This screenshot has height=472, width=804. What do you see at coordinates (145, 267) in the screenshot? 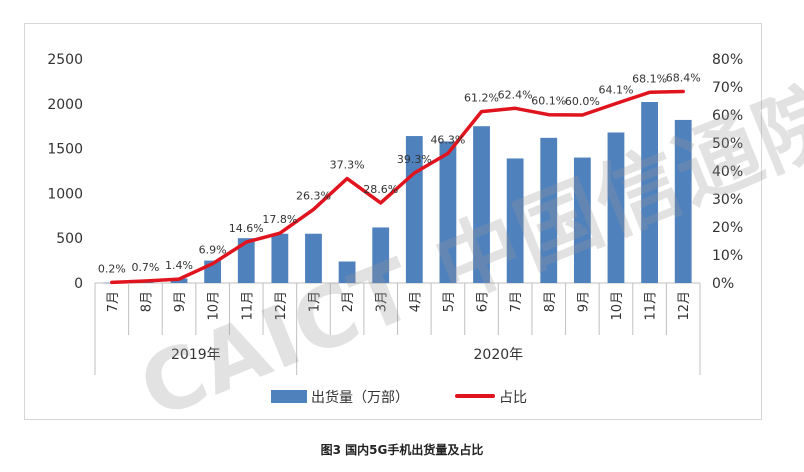
I see `share-data-label: 0.7%` at bounding box center [145, 267].